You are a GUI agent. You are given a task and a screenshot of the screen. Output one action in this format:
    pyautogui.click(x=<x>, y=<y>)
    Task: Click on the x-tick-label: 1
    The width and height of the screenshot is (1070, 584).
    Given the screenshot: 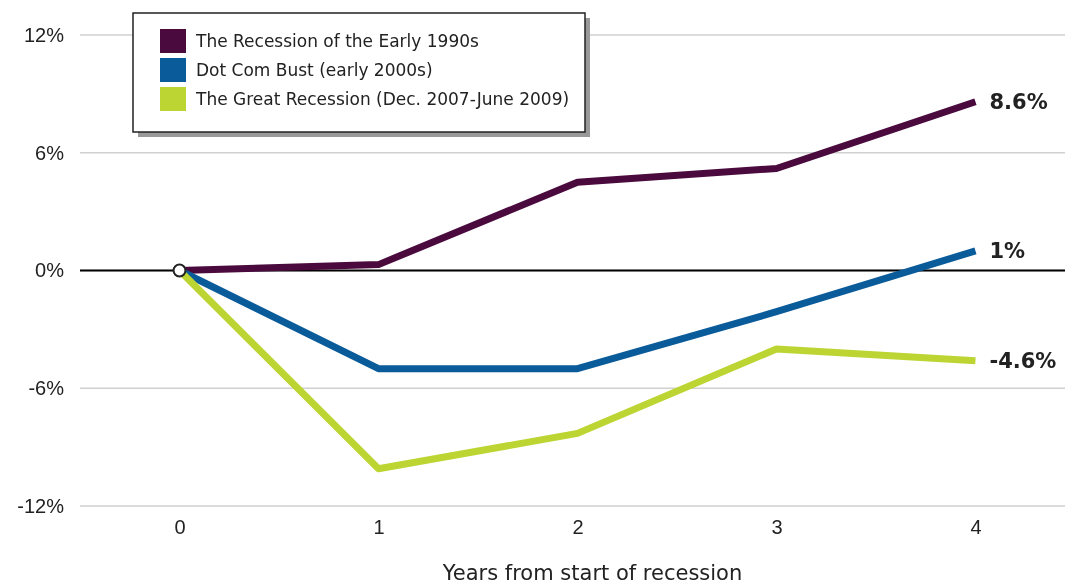 What is the action you would take?
    pyautogui.click(x=379, y=527)
    